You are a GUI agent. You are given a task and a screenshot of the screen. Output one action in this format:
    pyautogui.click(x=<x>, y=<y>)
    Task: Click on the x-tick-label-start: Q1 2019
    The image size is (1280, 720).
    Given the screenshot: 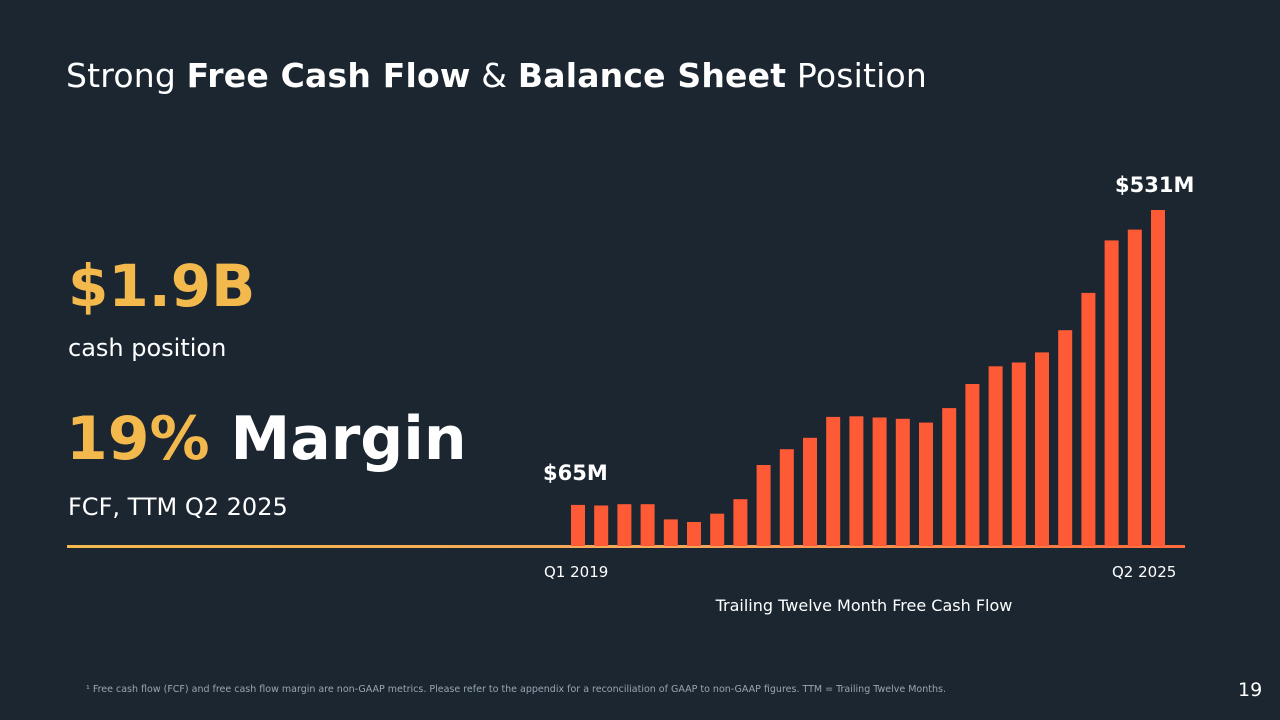 What is the action you would take?
    pyautogui.click(x=576, y=572)
    